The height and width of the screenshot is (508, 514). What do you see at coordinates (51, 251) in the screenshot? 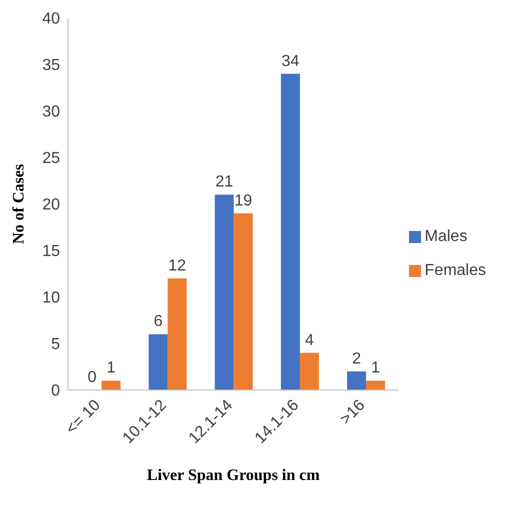
I see `y-tick-label: 15` at bounding box center [51, 251].